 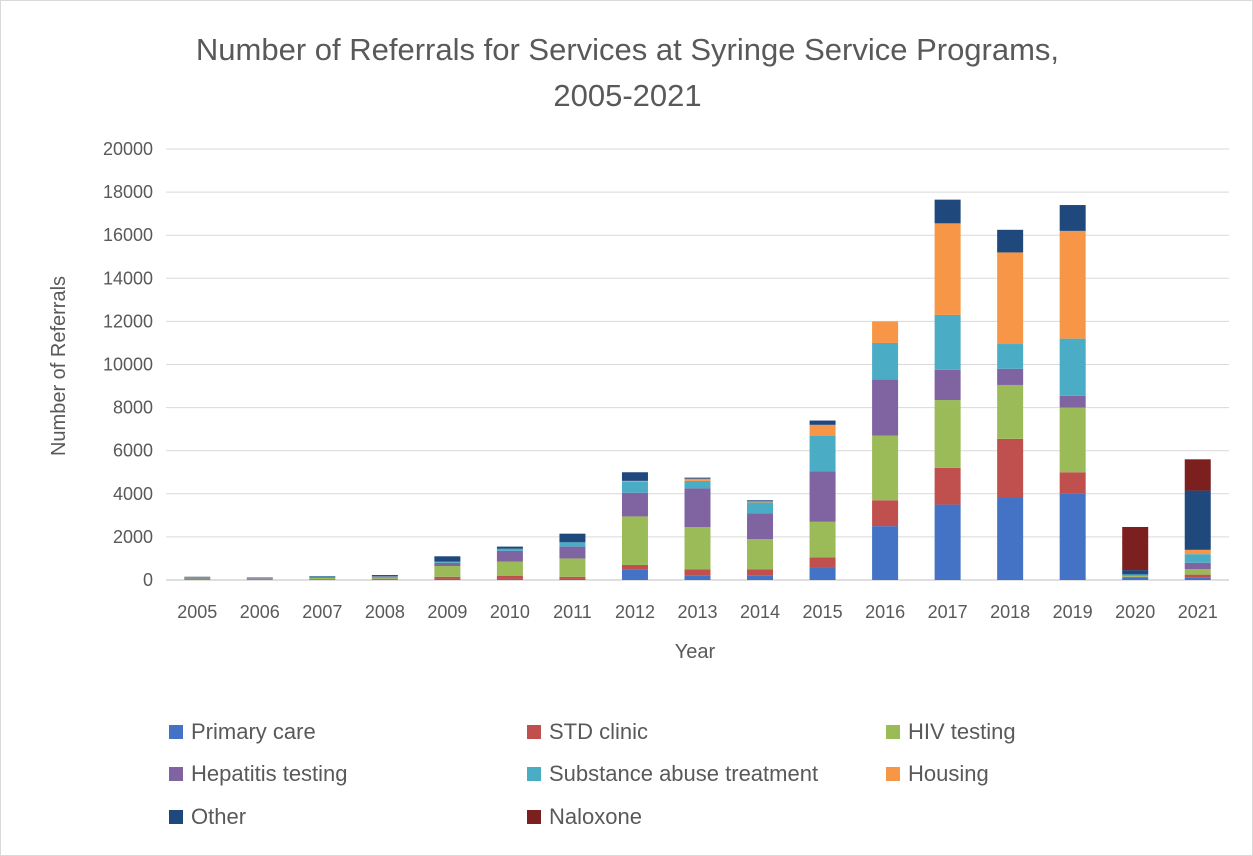 What do you see at coordinates (1010, 298) in the screenshot?
I see `bar-segment-housing-2018` at bounding box center [1010, 298].